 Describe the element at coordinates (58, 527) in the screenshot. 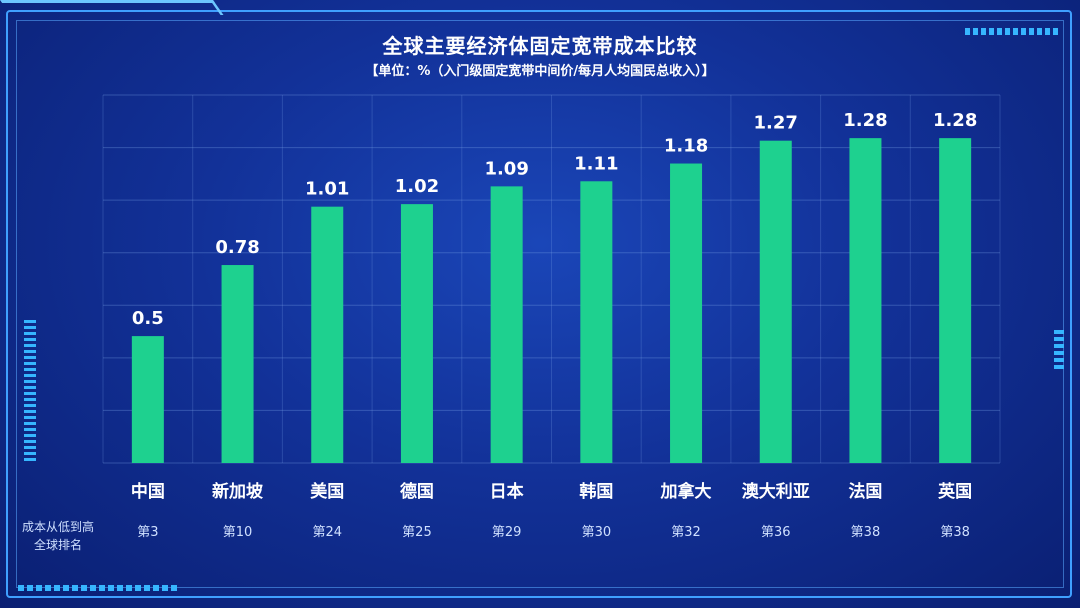

I see `rank-row-label-line1: 成本从低到高` at that location.